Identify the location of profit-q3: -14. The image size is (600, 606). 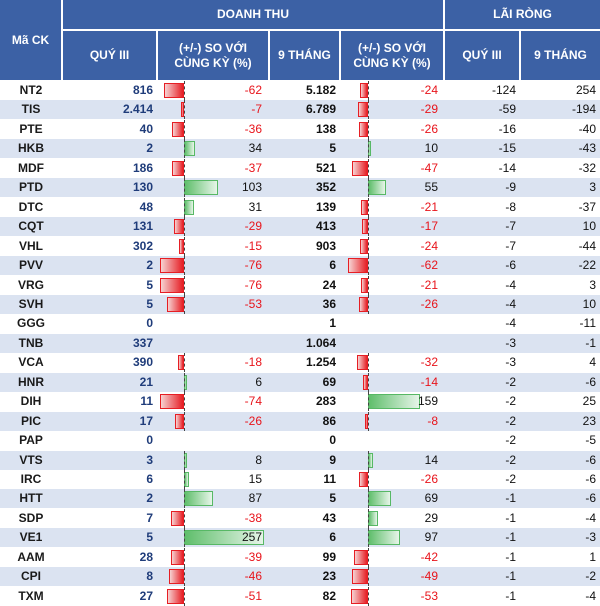
(507, 167).